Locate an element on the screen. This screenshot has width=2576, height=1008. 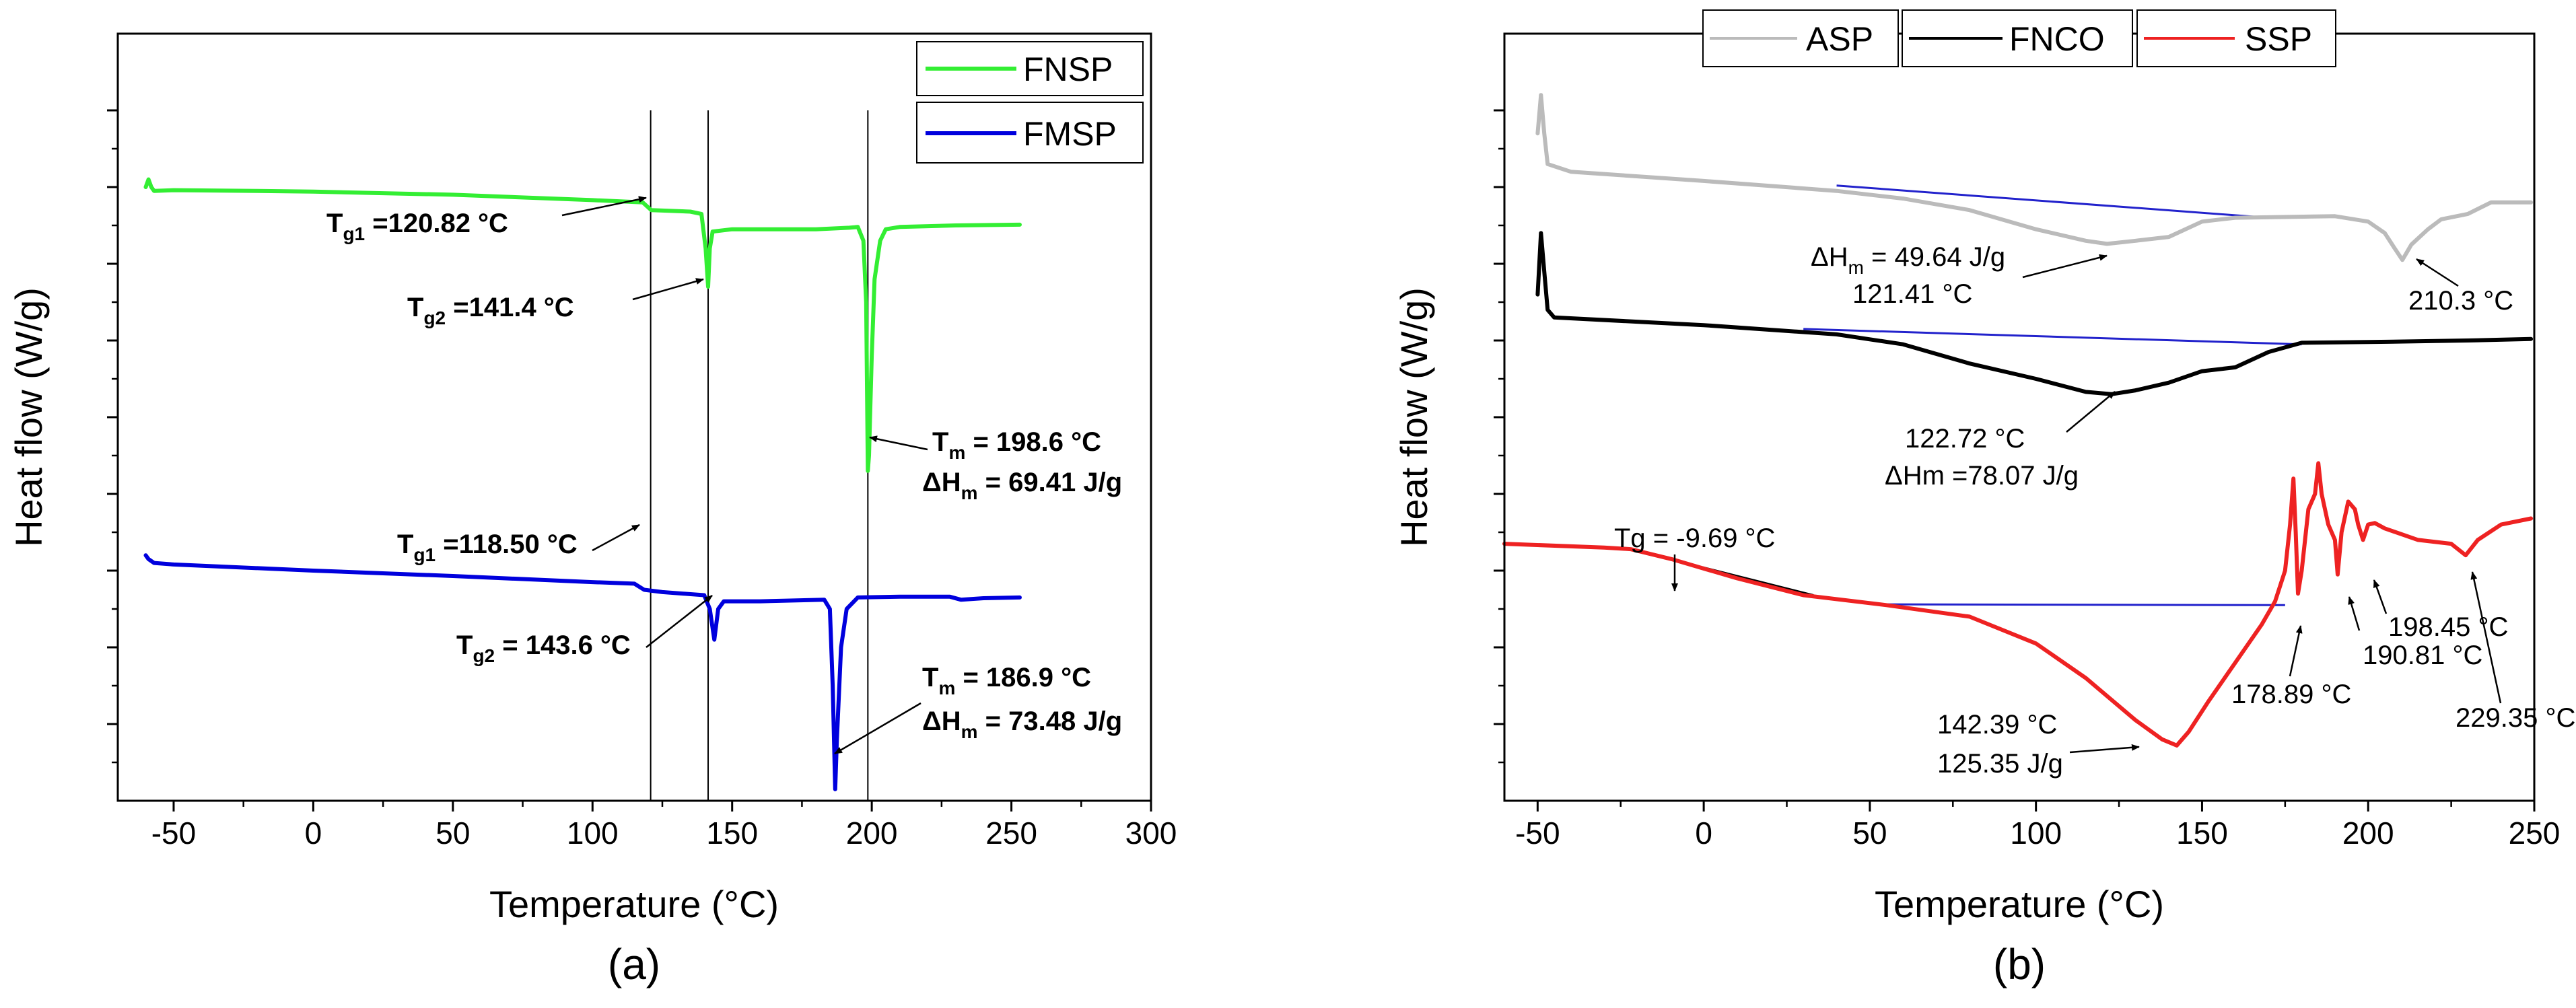
x-tick-labels: -50 0 50 100 150 200 250 300 is located at coordinates (664, 833).